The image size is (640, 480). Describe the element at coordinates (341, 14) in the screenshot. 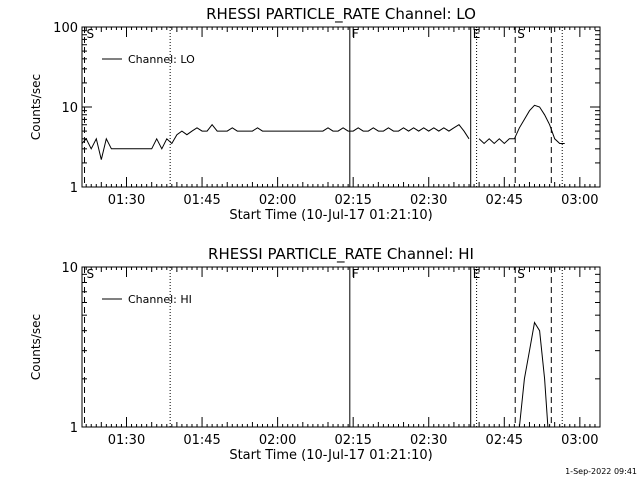

I see `chart-title: RHESSI PARTICLE_RATE Channel: LO` at that location.